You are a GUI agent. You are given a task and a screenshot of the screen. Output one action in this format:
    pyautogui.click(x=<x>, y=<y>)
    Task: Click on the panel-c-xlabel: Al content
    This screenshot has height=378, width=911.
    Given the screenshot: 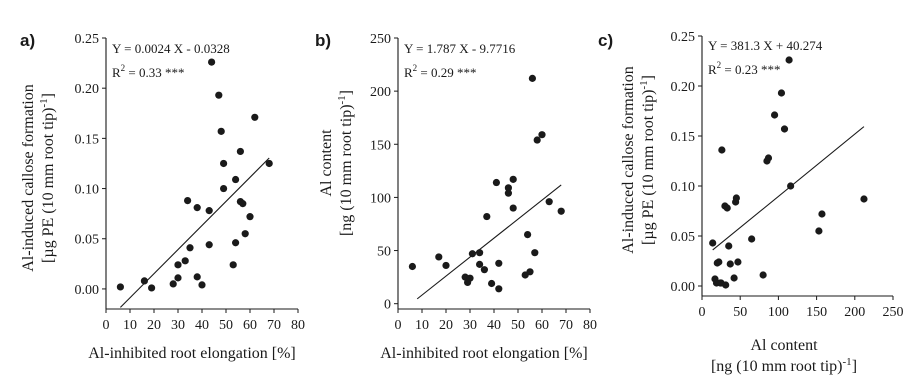 What is the action you would take?
    pyautogui.click(x=784, y=345)
    